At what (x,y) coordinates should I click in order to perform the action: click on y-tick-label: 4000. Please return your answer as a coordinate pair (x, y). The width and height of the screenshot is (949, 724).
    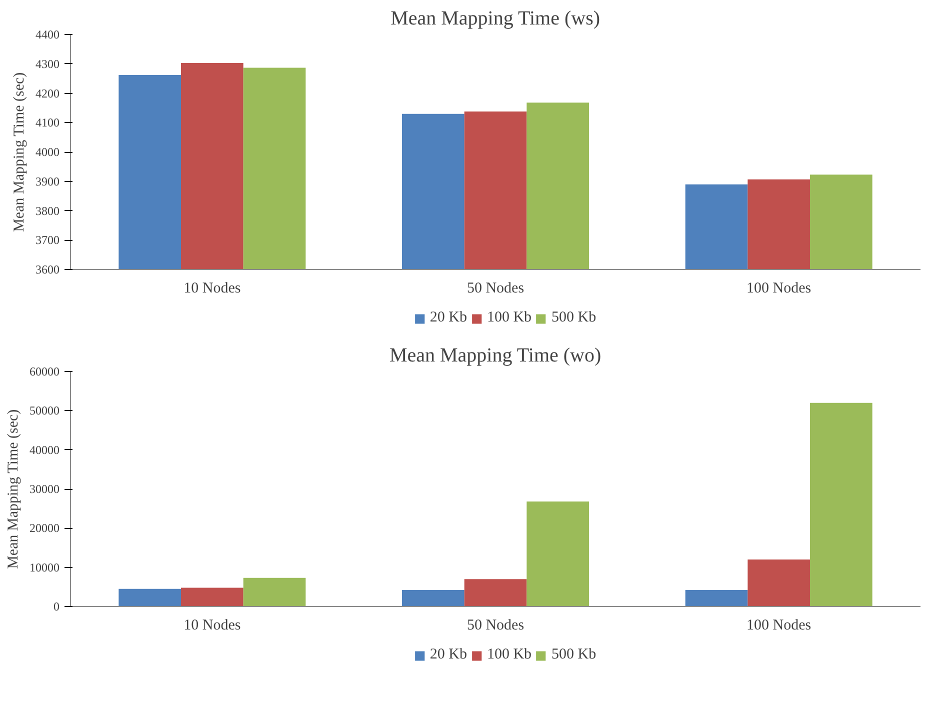
    Looking at the image, I should click on (48, 152).